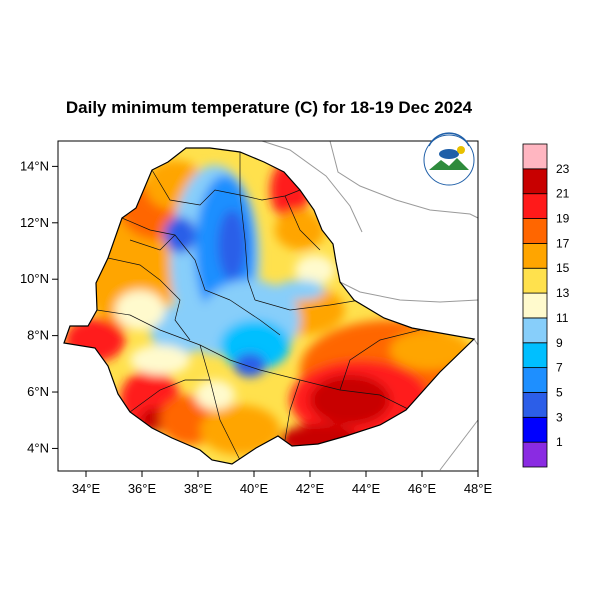 This screenshot has width=600, height=600. I want to click on colorbar-label: 11, so click(562, 318).